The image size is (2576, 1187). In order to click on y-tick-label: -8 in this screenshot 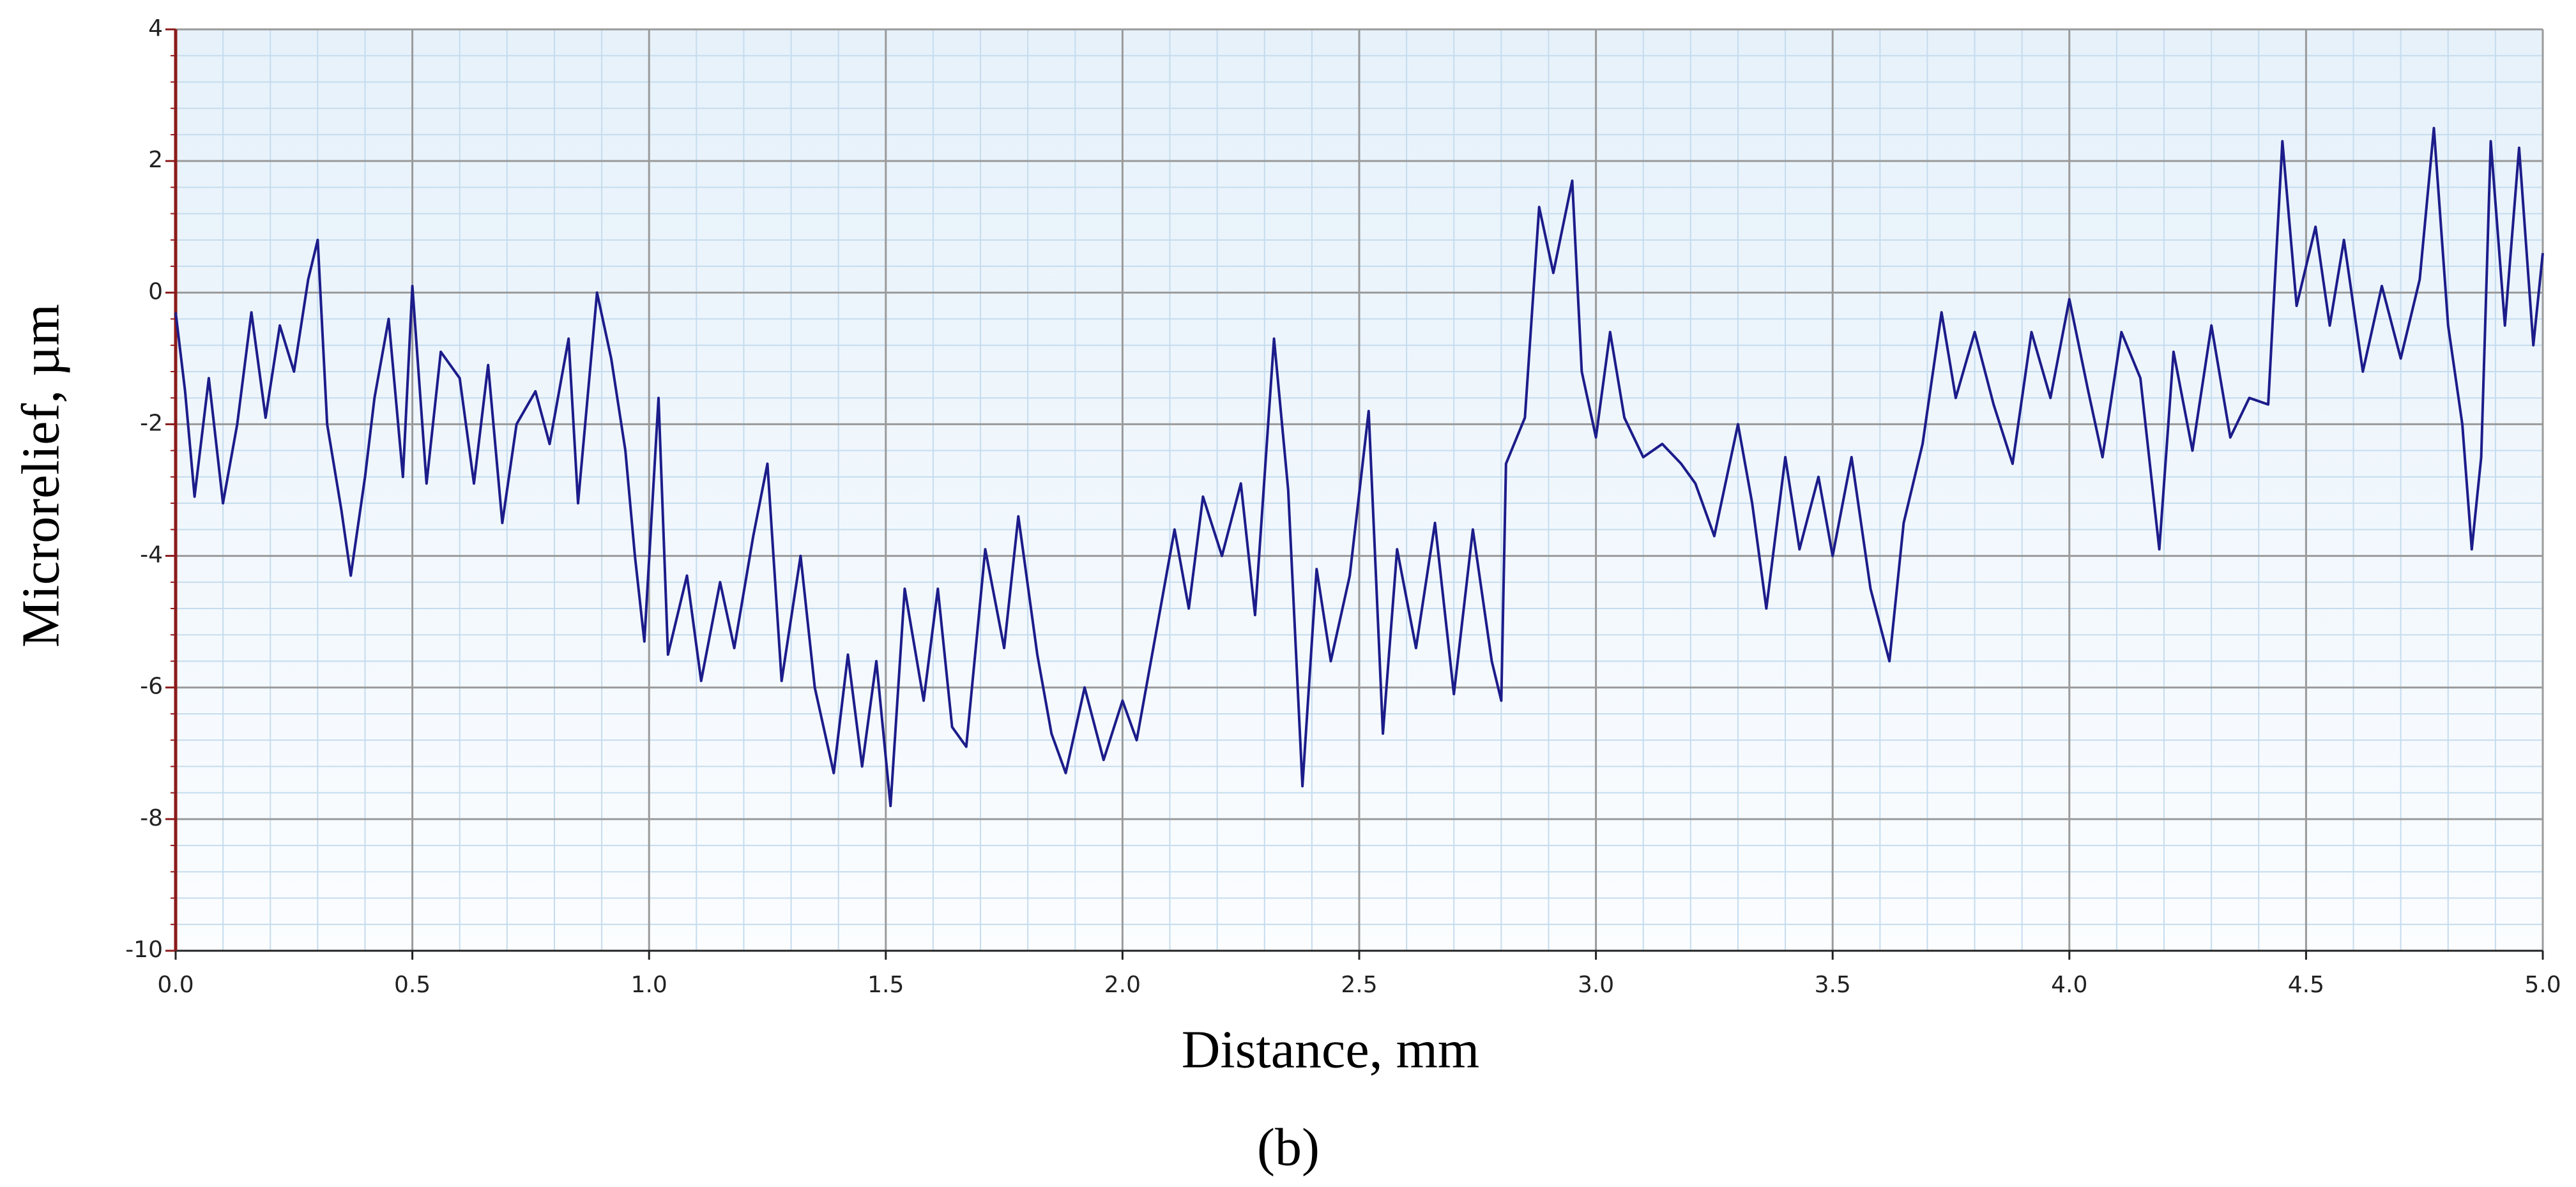, I will do `click(151, 818)`.